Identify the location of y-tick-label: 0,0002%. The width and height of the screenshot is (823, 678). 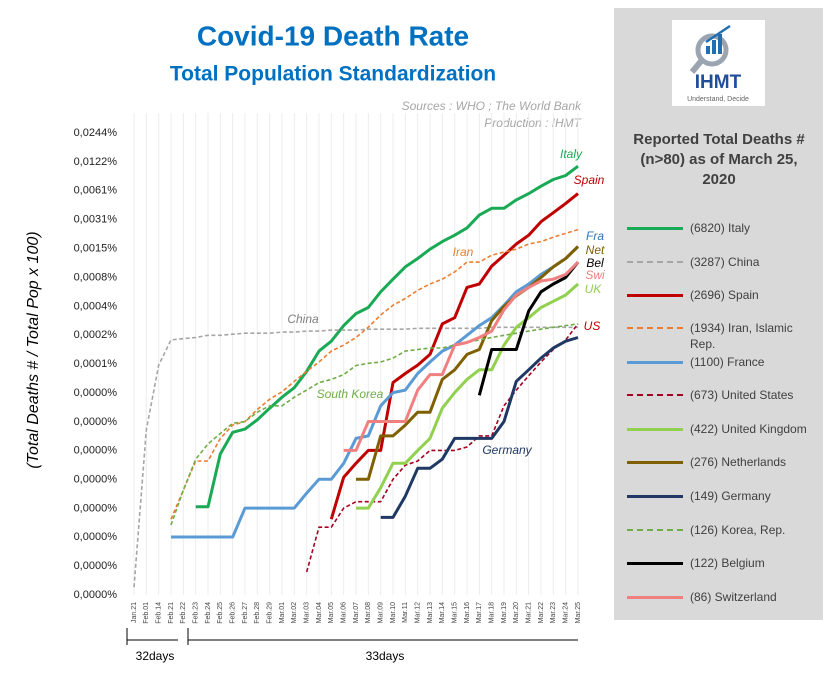
(96, 335).